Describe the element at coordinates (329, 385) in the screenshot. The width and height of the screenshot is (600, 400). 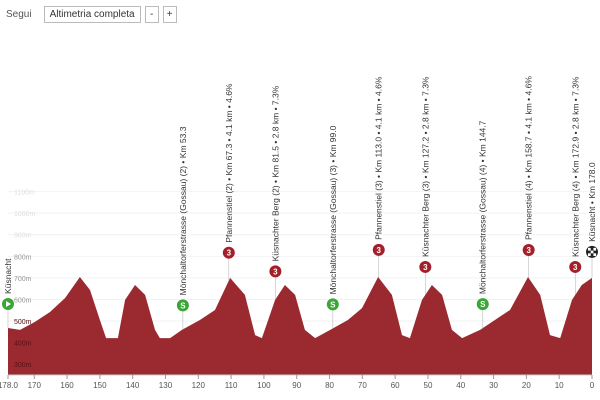
I see `x-tick-label: 80` at that location.